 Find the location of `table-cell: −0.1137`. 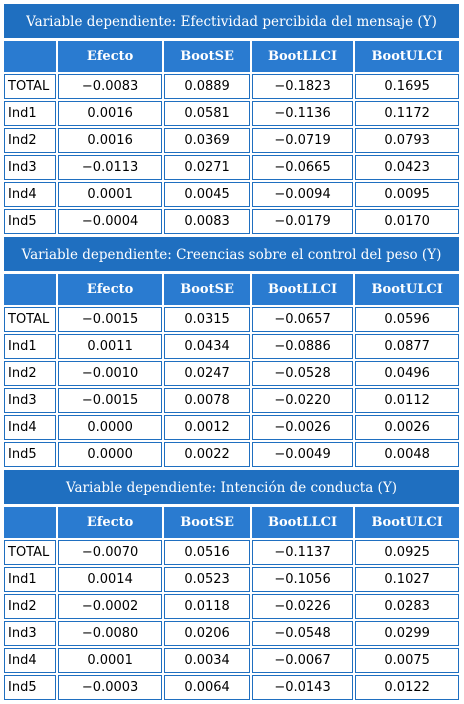

table-cell: −0.1137 is located at coordinates (302, 552).